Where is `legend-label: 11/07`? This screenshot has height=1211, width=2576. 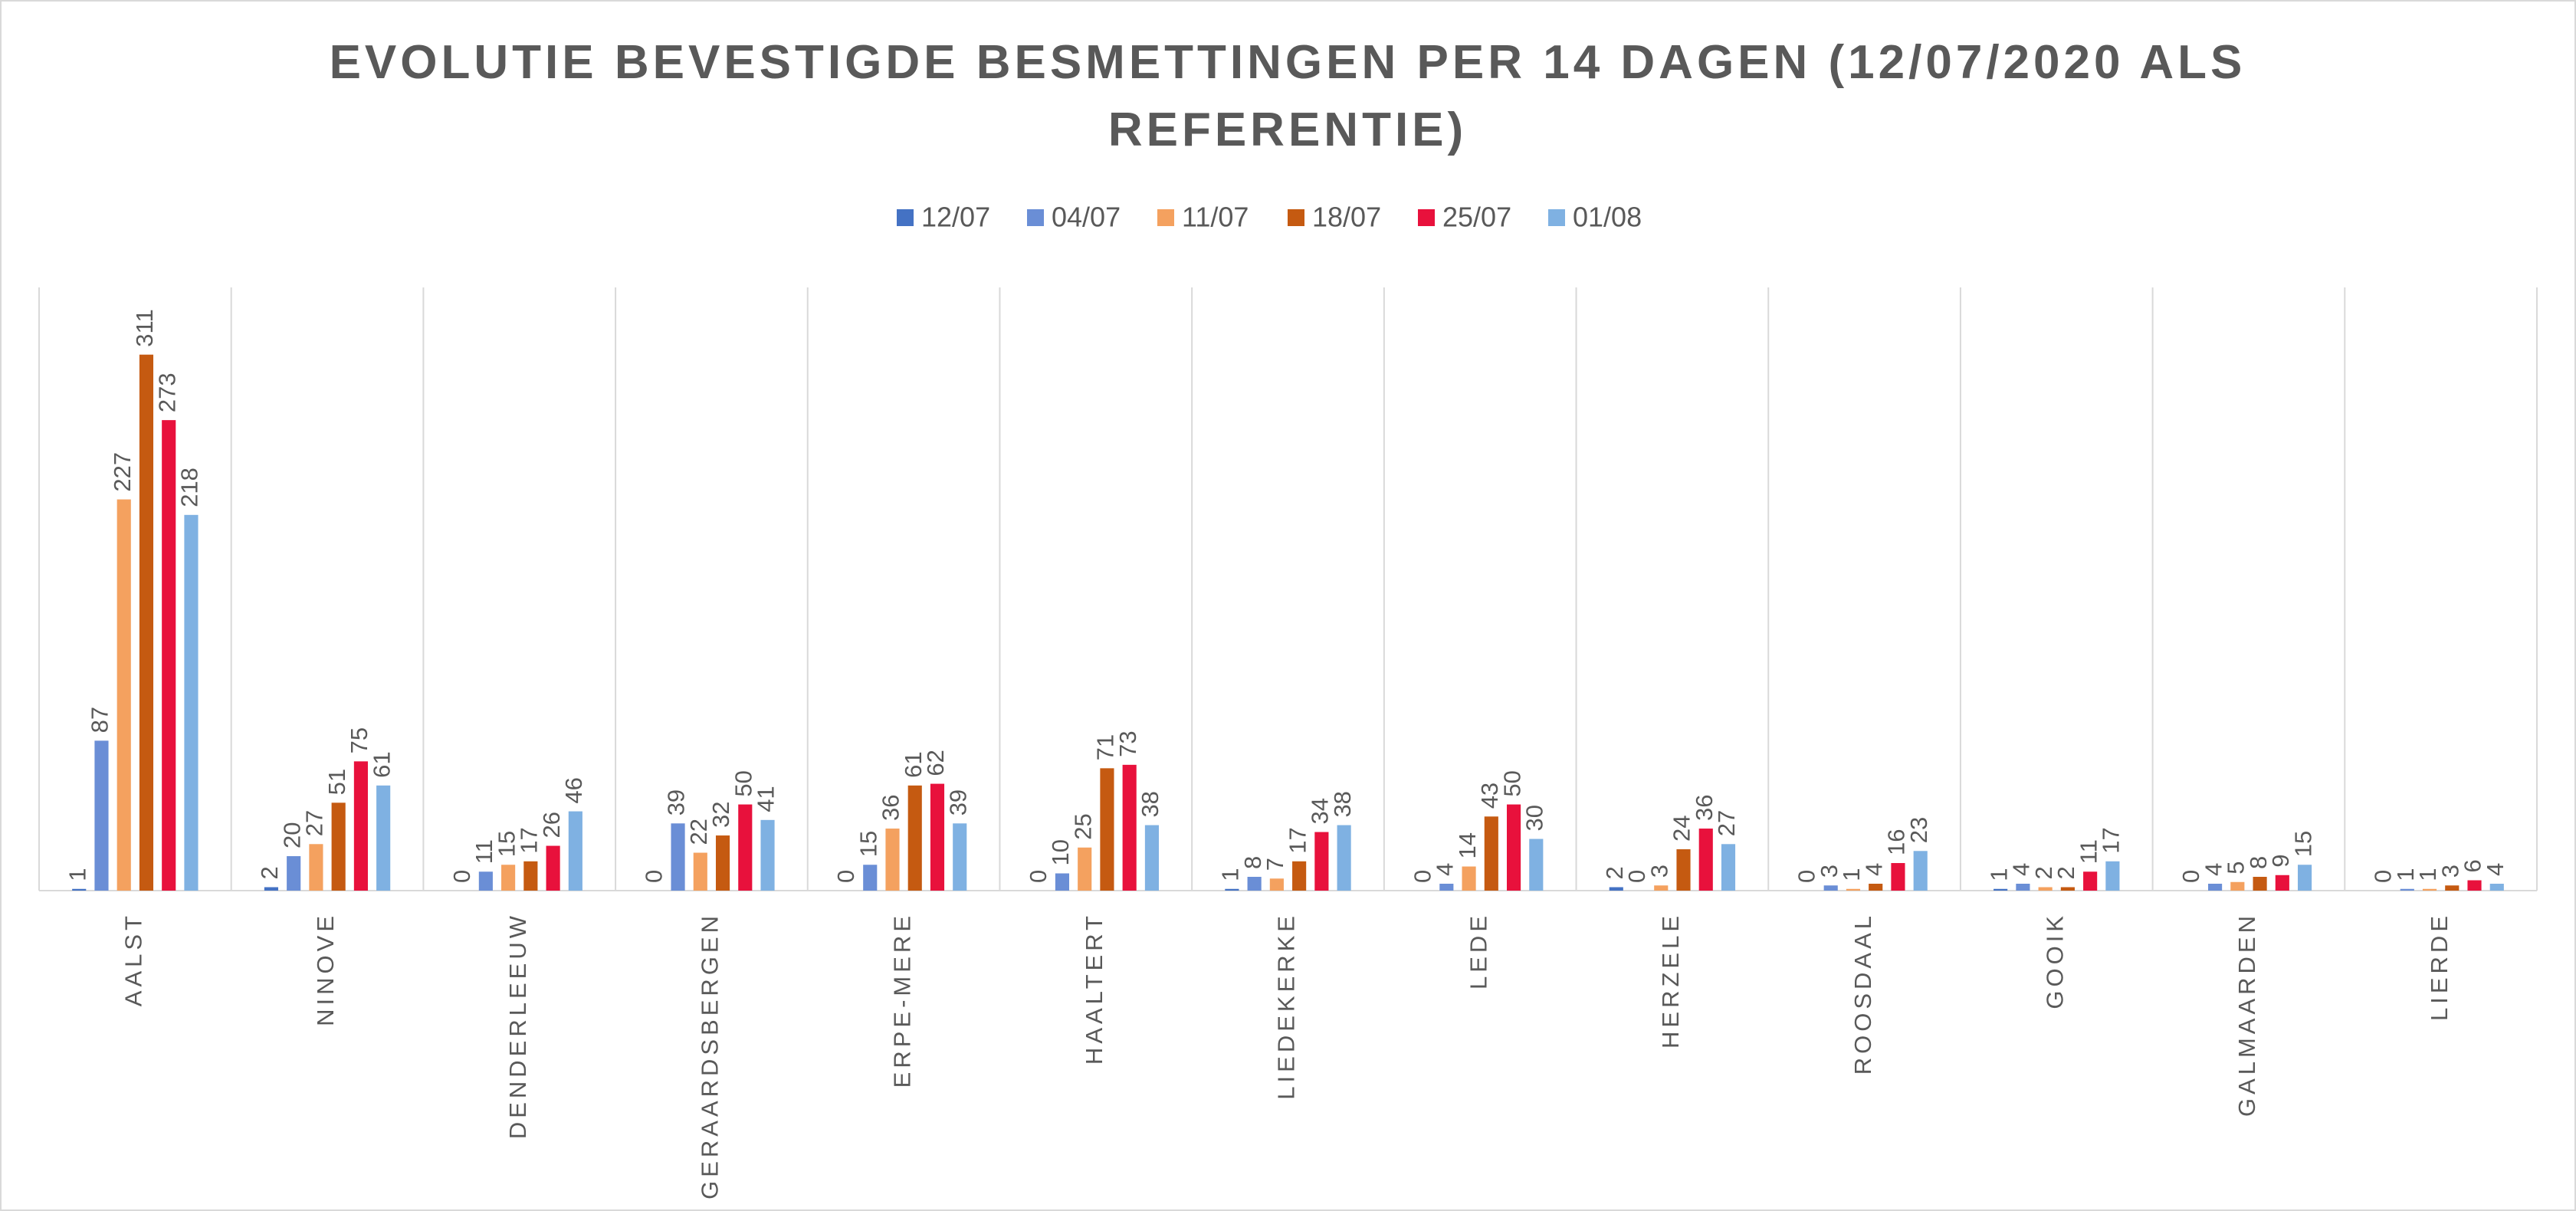
legend-label: 11/07 is located at coordinates (1215, 217).